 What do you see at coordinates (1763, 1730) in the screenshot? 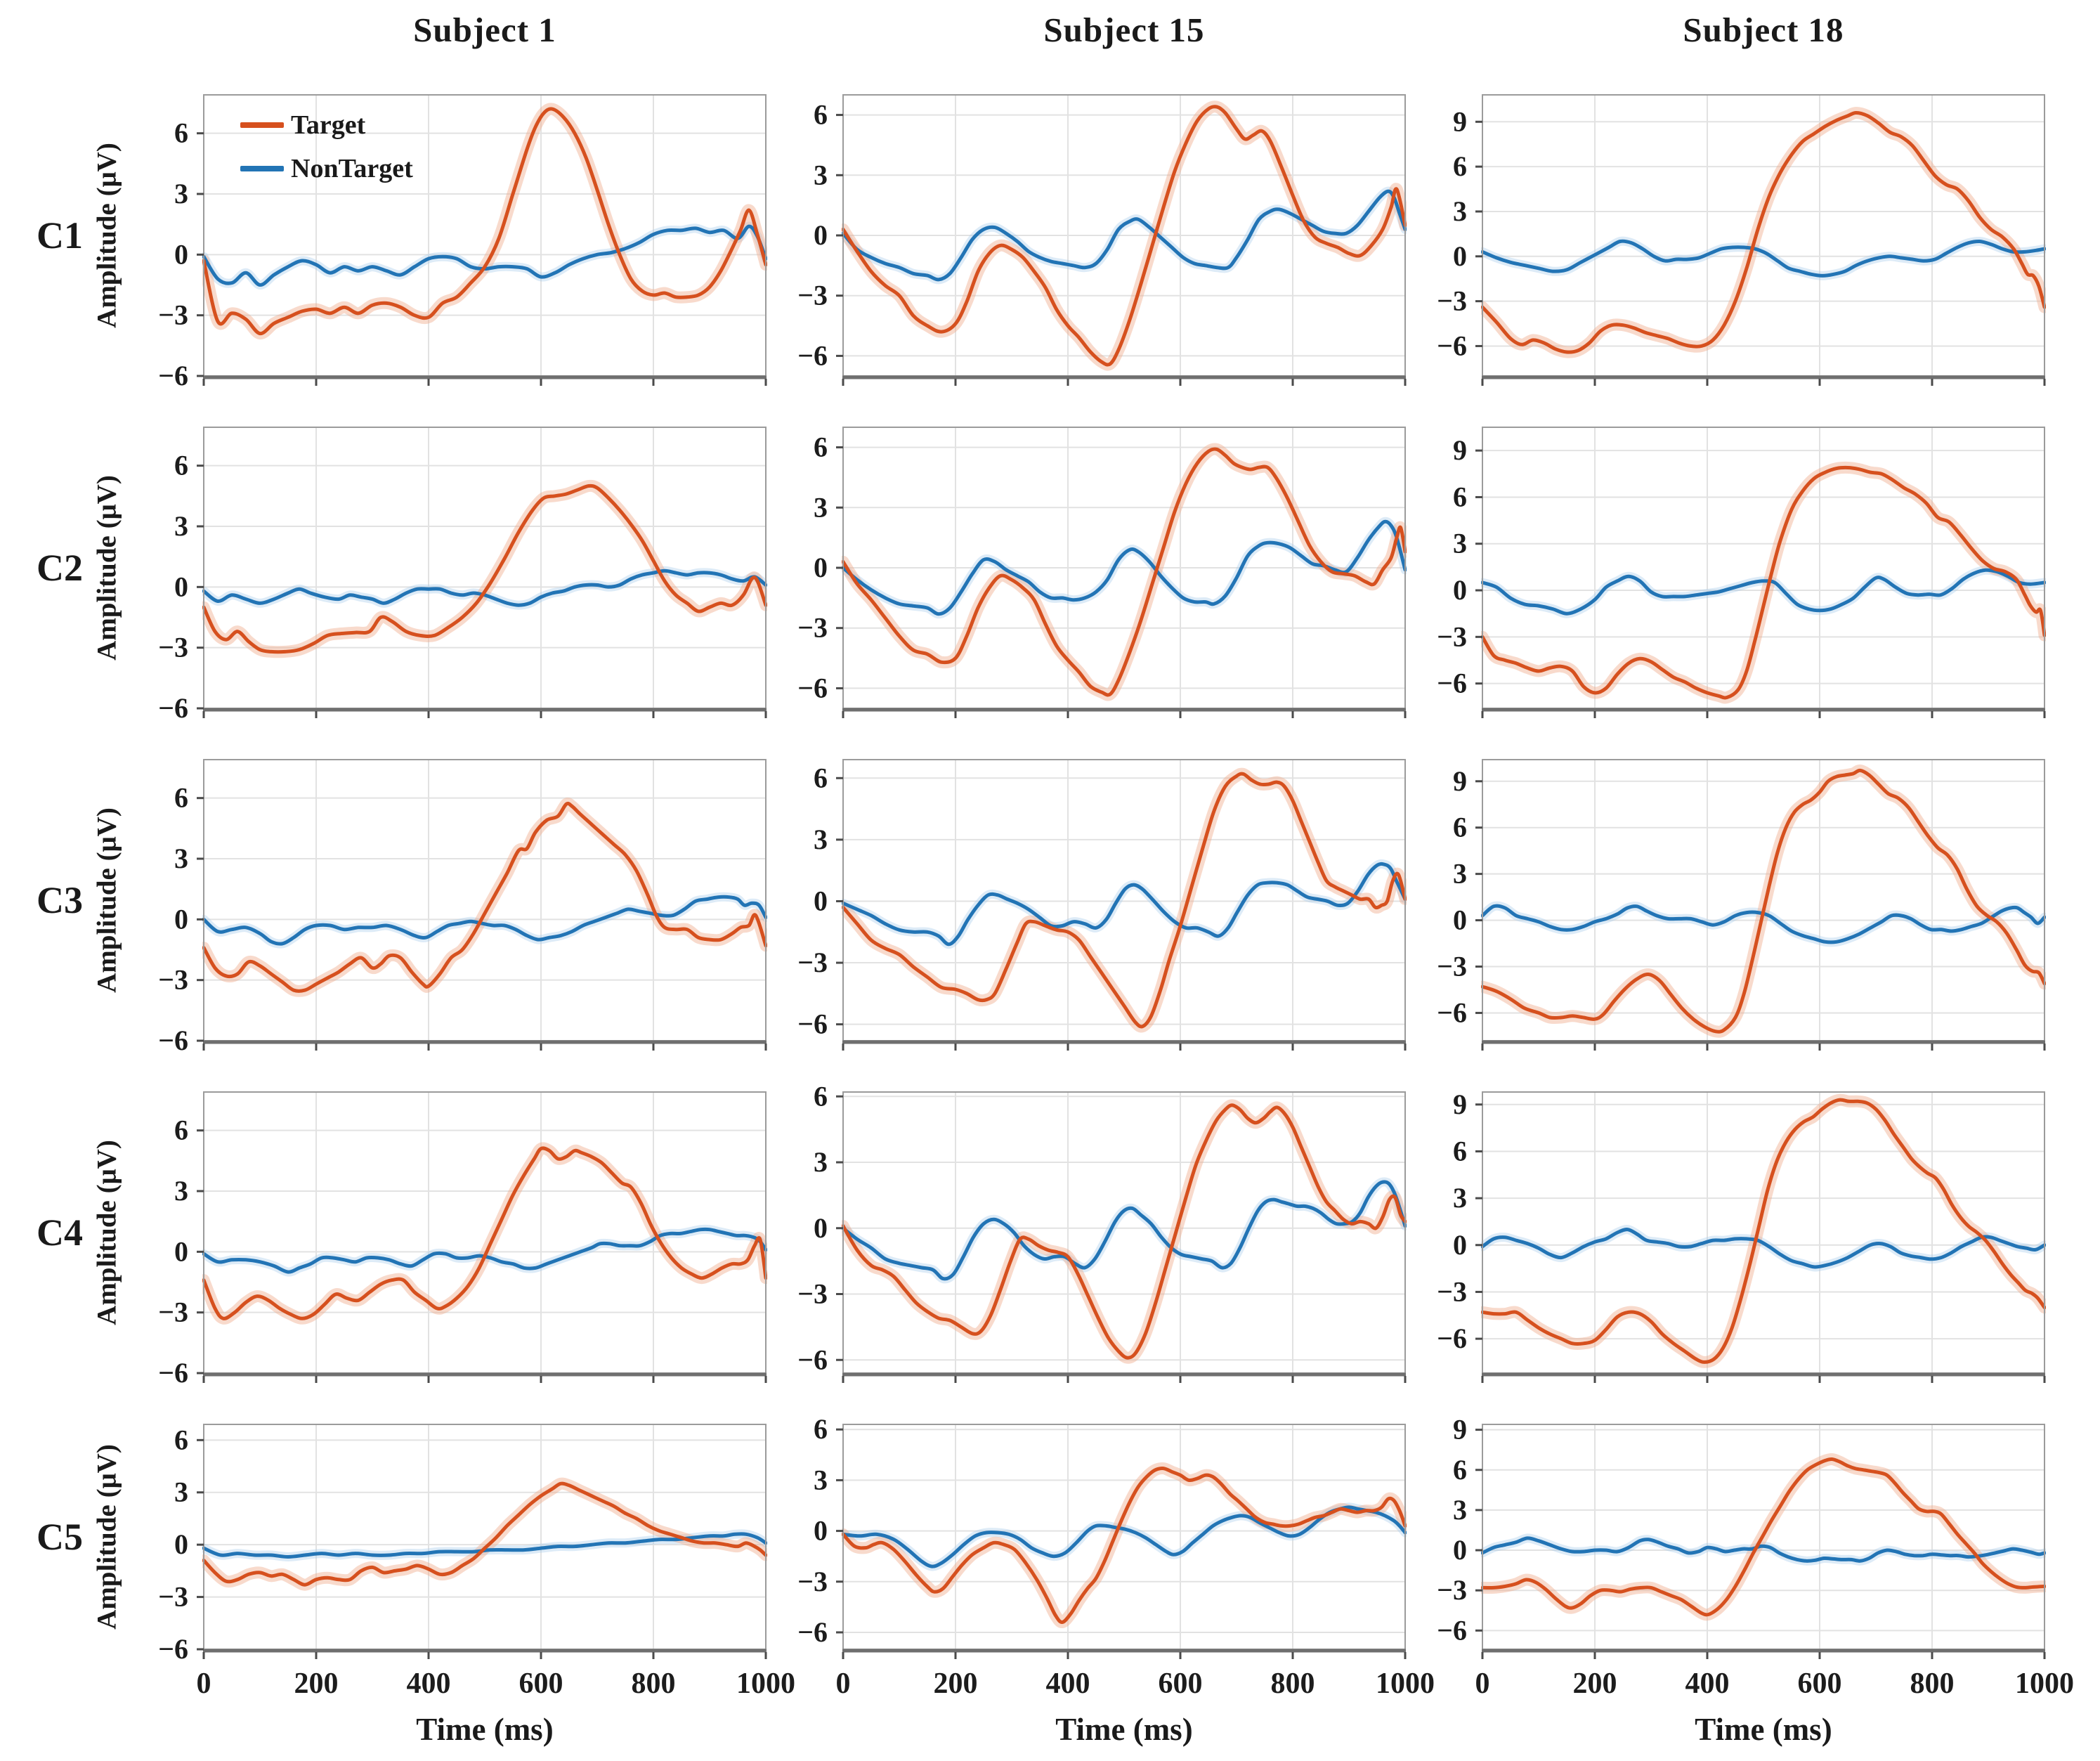
I see `x-axis-label-col3: Time (ms)` at bounding box center [1763, 1730].